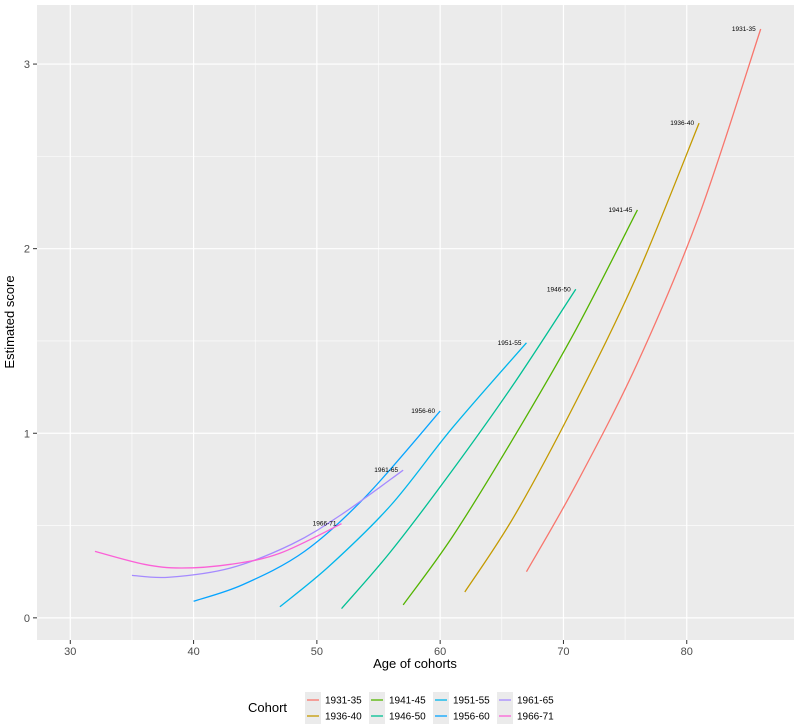 The height and width of the screenshot is (727, 800). Describe the element at coordinates (325, 524) in the screenshot. I see `end-label-1966-71: 1966-71` at that location.